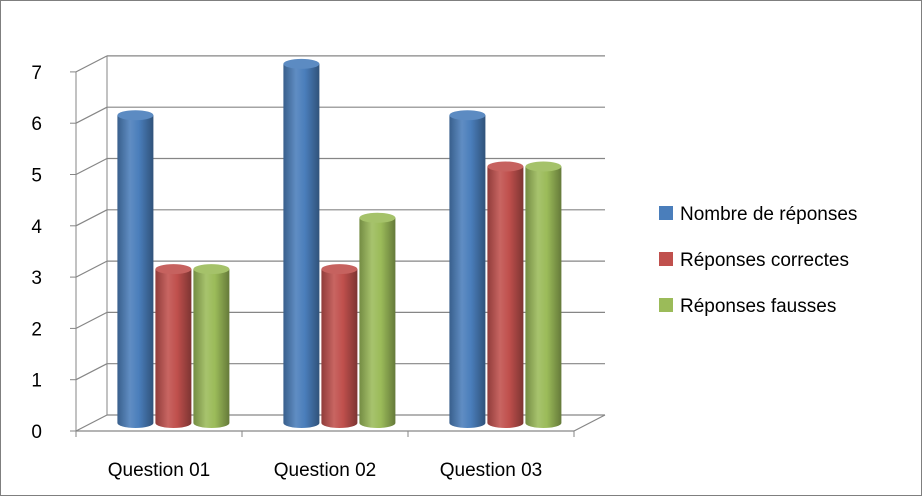 The image size is (922, 497). Describe the element at coordinates (340, 447) in the screenshot. I see `x-axis: Question 01 Question 02 Question 03` at that location.